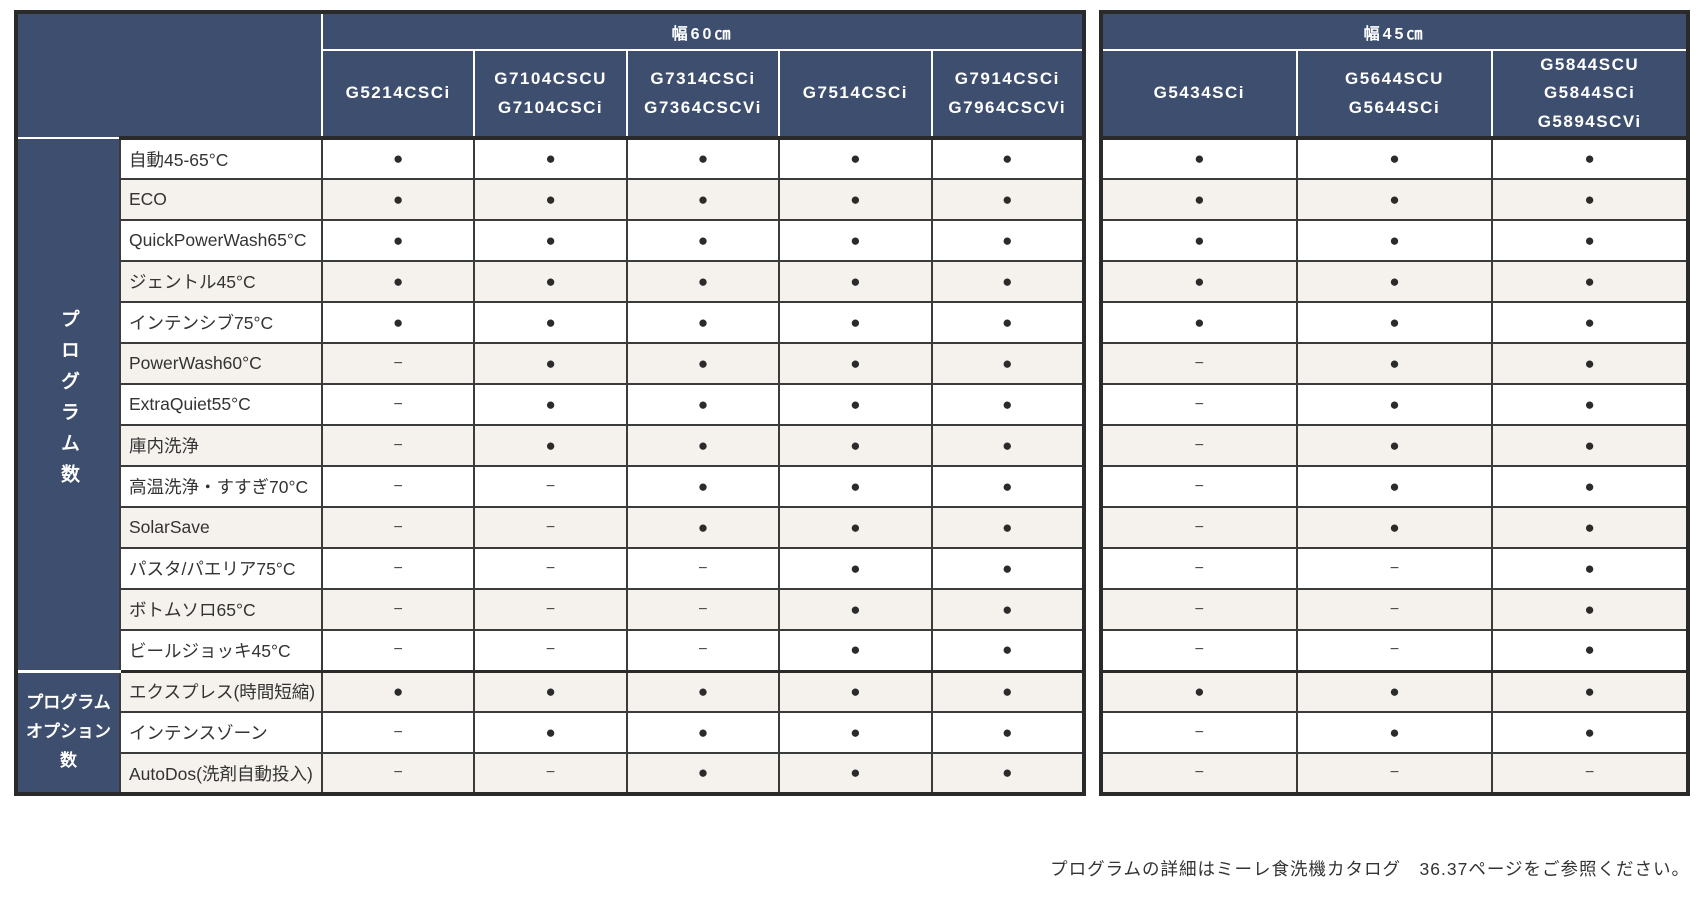  I want to click on program-label: エクスプレス(時間短縮), so click(221, 691).